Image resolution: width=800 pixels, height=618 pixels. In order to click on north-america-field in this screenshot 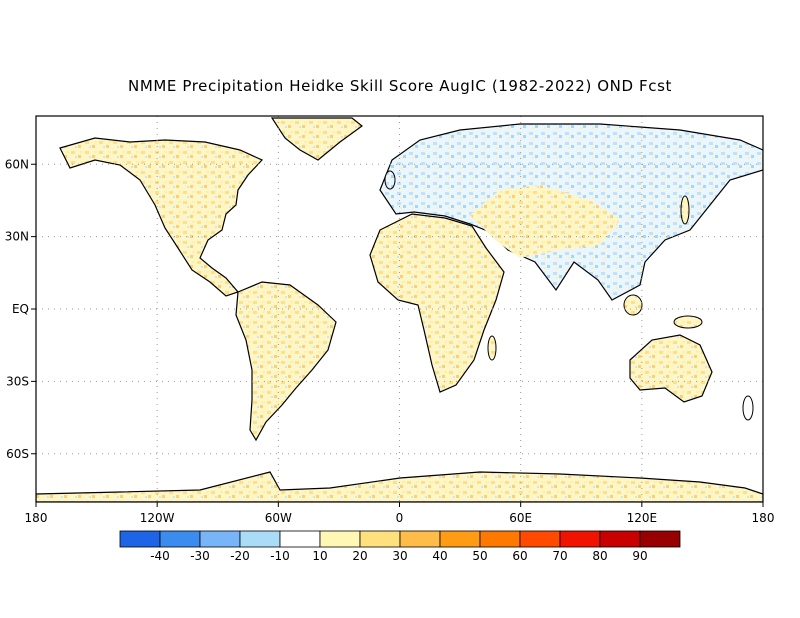, I will do `click(161, 217)`.